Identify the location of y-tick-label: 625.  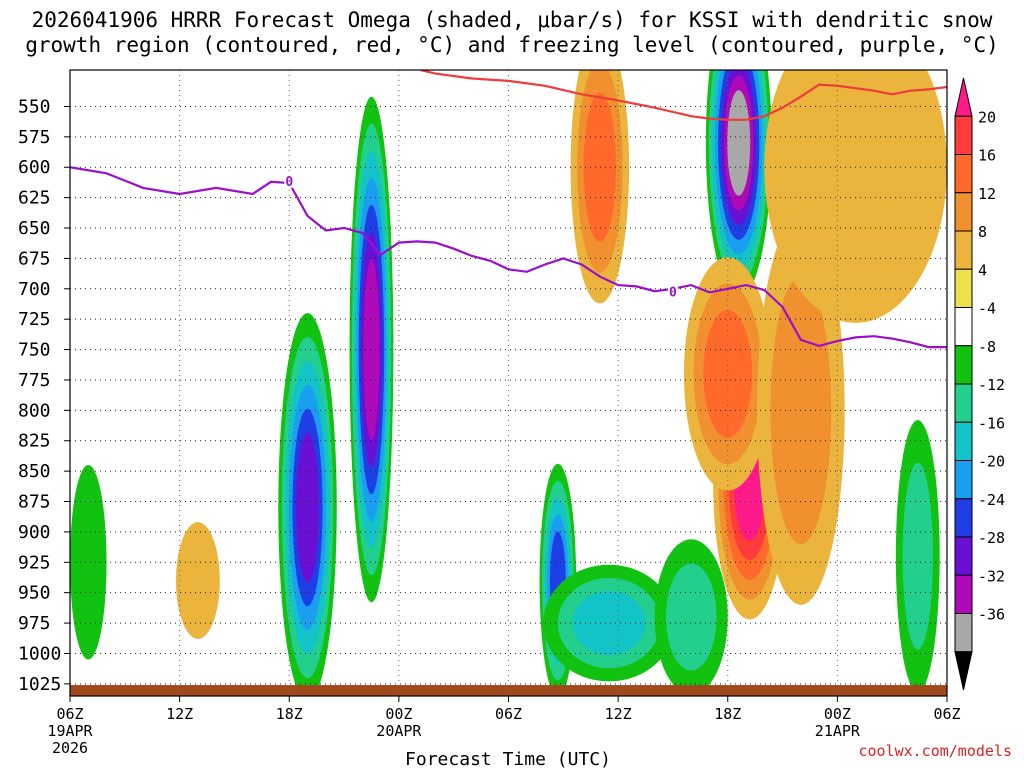
(34, 198).